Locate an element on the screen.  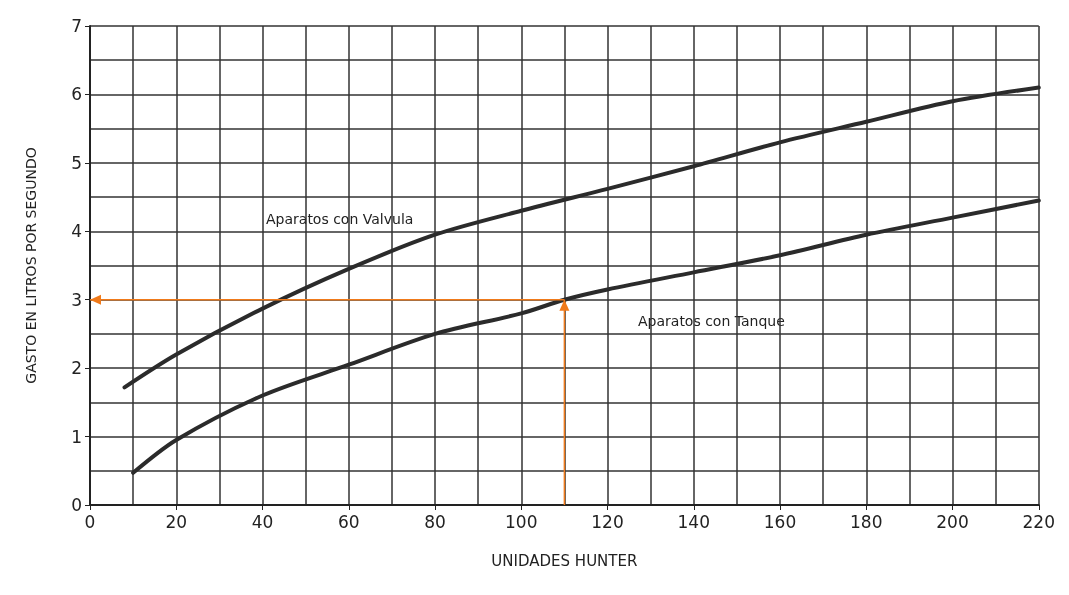
x-tick-label: 220 is located at coordinates (1038, 521).